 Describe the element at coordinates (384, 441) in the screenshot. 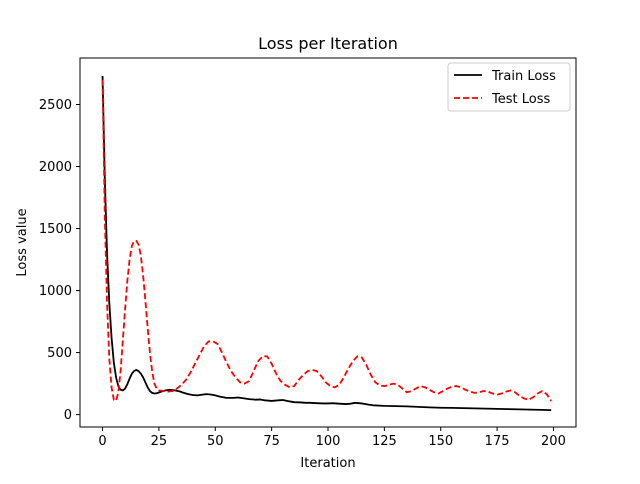

I see `x-tick-label: 125` at that location.